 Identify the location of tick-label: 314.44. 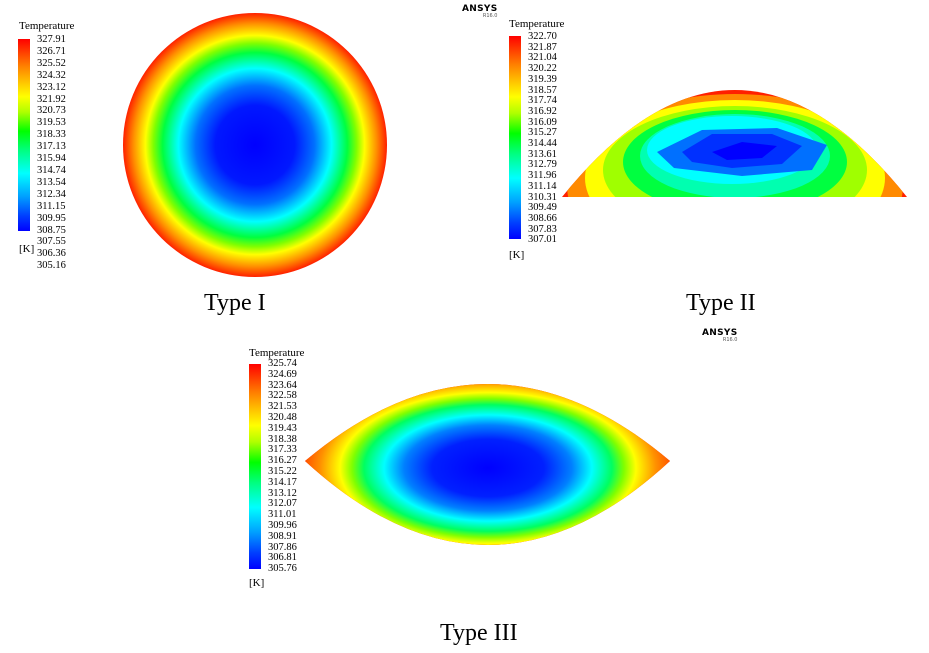
(542, 144).